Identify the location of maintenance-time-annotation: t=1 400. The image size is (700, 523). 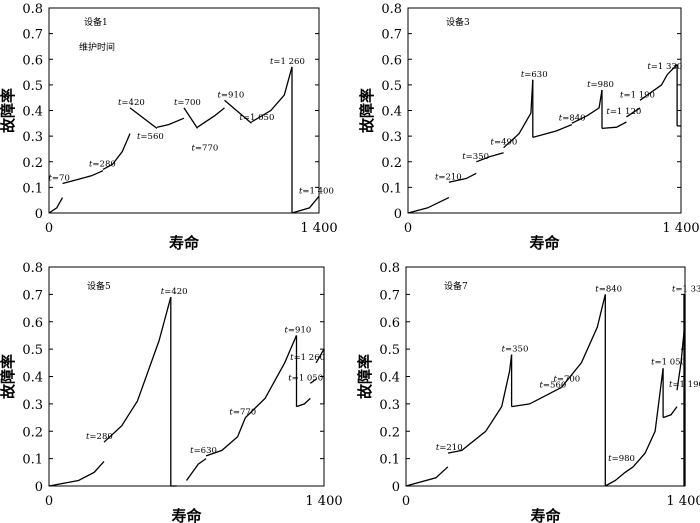
(316, 191).